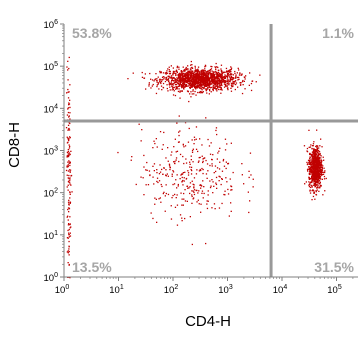  I want to click on y-tick-label: 10⁰, so click(51, 278).